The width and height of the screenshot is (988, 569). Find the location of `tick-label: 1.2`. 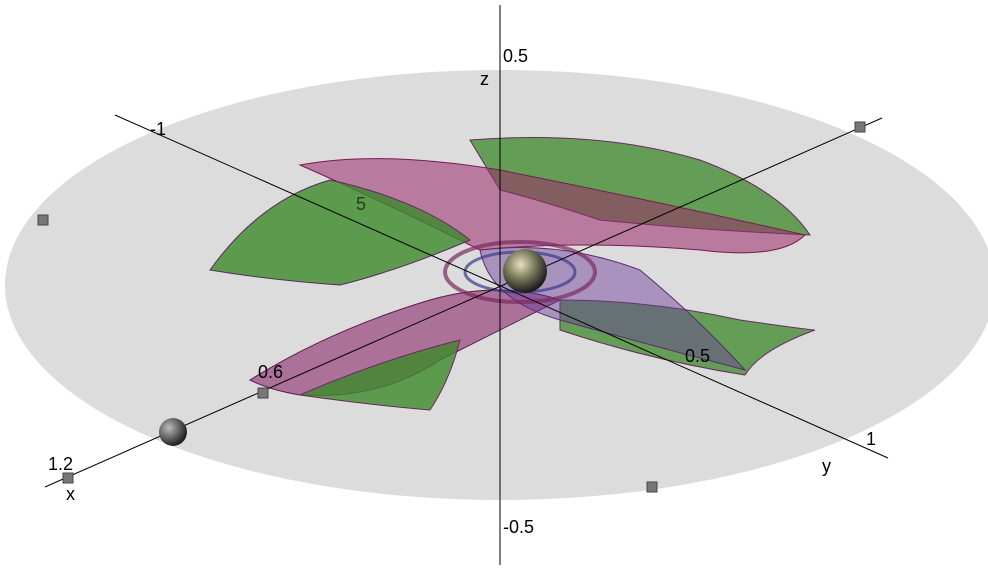

tick-label: 1.2 is located at coordinates (60, 464).